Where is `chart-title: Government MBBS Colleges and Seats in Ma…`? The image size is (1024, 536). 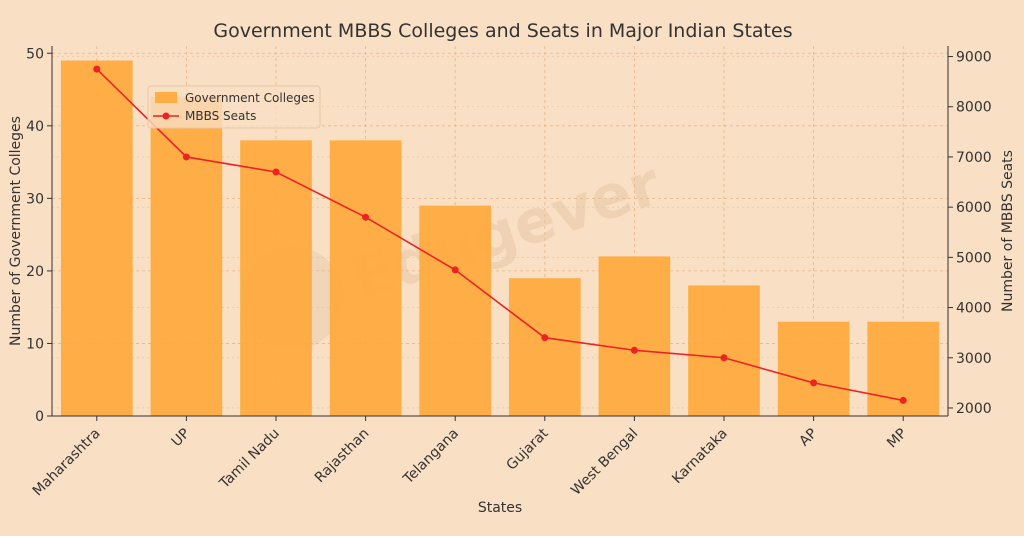
chart-title: Government MBBS Colleges and Seats in Ma… is located at coordinates (502, 31).